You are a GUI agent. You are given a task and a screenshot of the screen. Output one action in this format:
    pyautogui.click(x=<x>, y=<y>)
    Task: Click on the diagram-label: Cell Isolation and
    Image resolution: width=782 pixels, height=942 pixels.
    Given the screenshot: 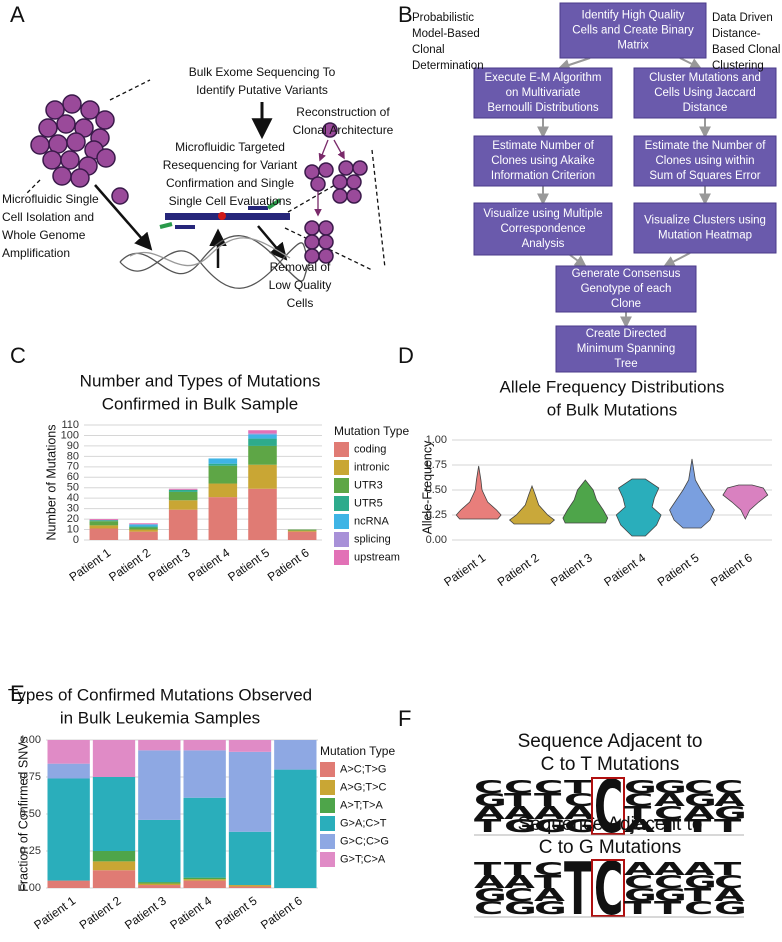 What is the action you would take?
    pyautogui.click(x=48, y=217)
    